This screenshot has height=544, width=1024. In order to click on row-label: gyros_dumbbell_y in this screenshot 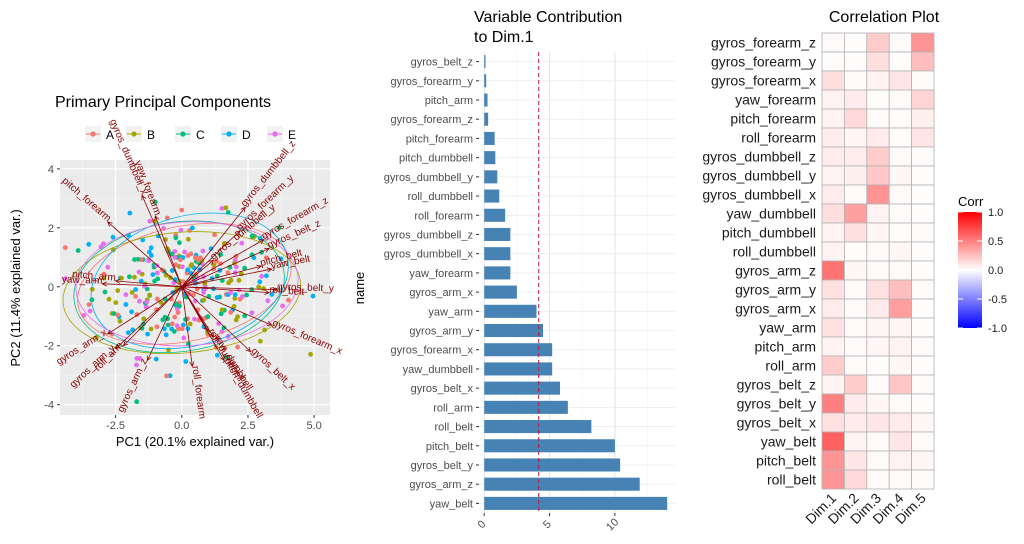, I will do `click(759, 176)`.